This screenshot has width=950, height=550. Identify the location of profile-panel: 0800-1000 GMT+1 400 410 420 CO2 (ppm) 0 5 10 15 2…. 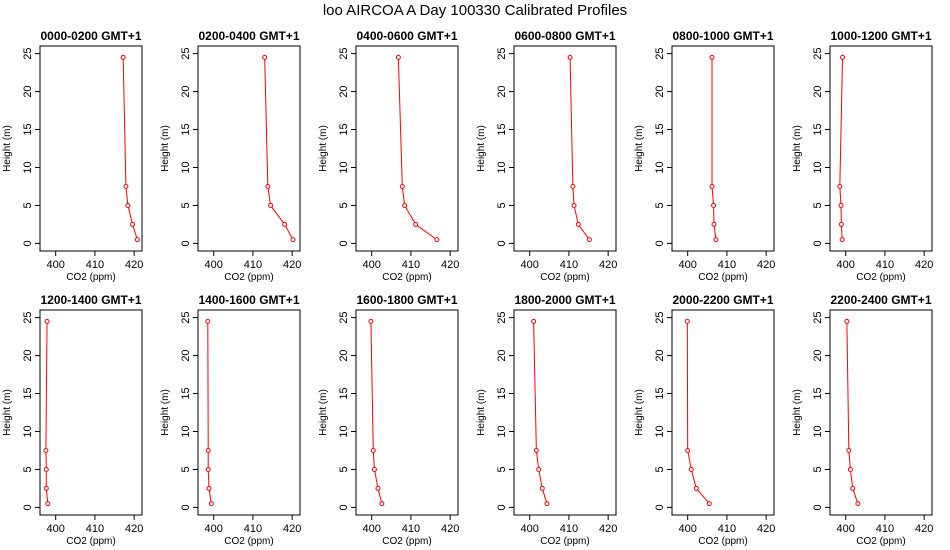
(704, 156).